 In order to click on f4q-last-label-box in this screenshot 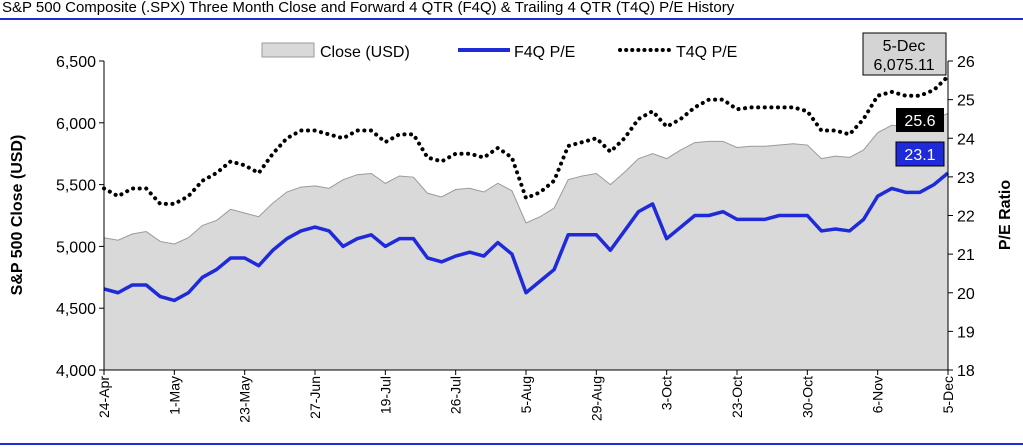, I will do `click(920, 154)`.